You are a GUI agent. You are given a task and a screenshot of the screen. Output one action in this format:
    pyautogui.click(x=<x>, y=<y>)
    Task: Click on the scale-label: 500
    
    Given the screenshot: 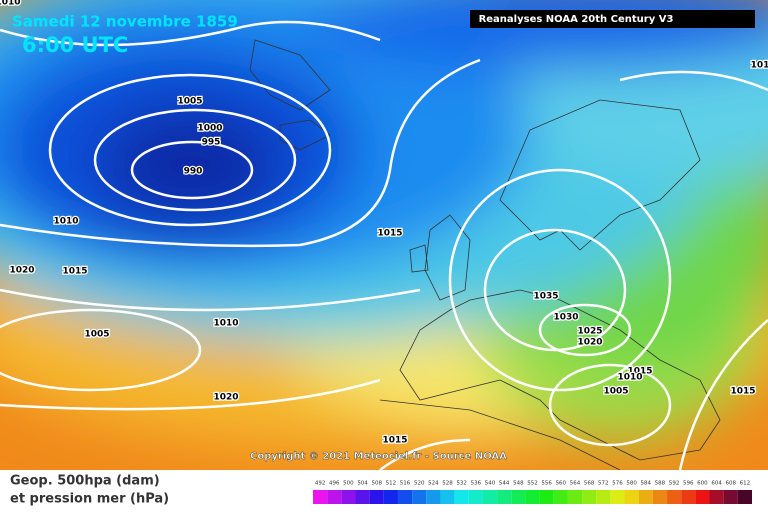 What is the action you would take?
    pyautogui.click(x=348, y=484)
    